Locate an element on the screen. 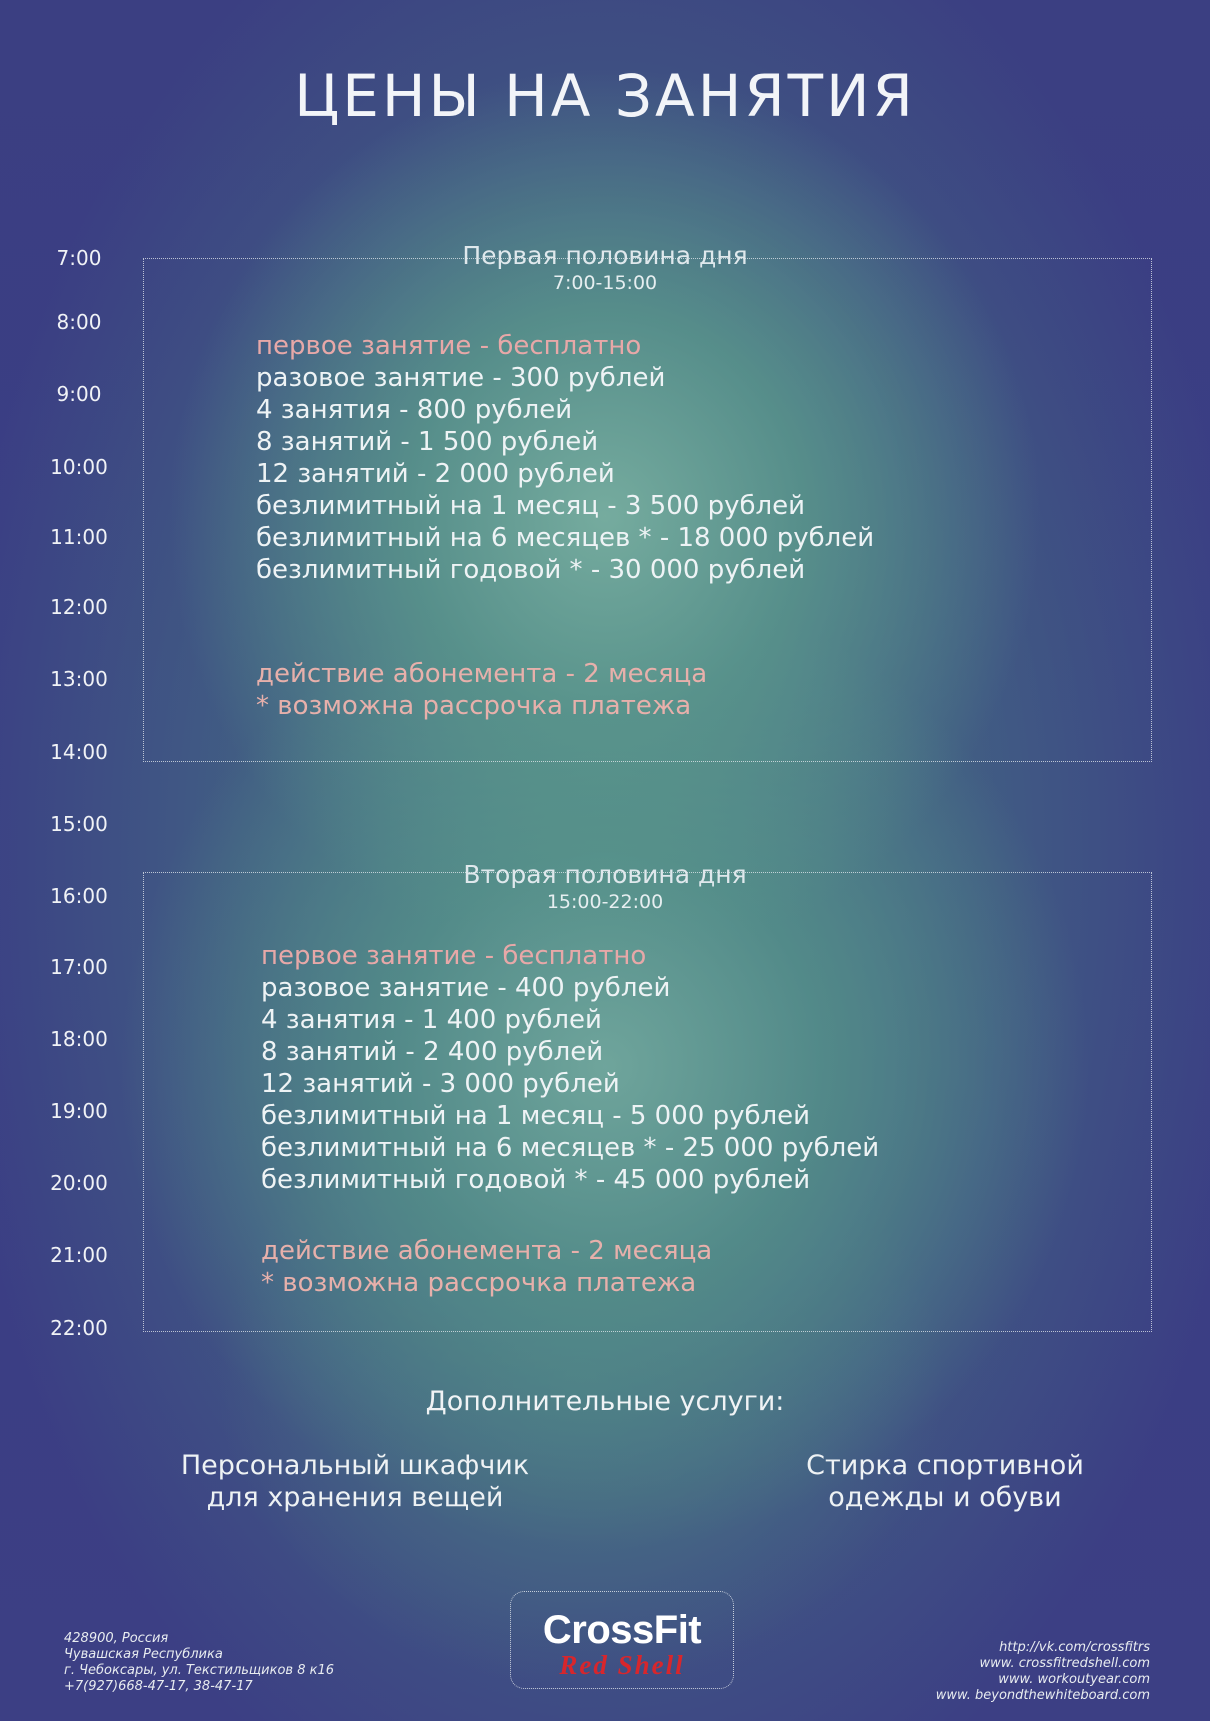 The image size is (1210, 1721). page-title: ЦЕНЫ НА ЗАНЯТИЯ is located at coordinates (605, 96).